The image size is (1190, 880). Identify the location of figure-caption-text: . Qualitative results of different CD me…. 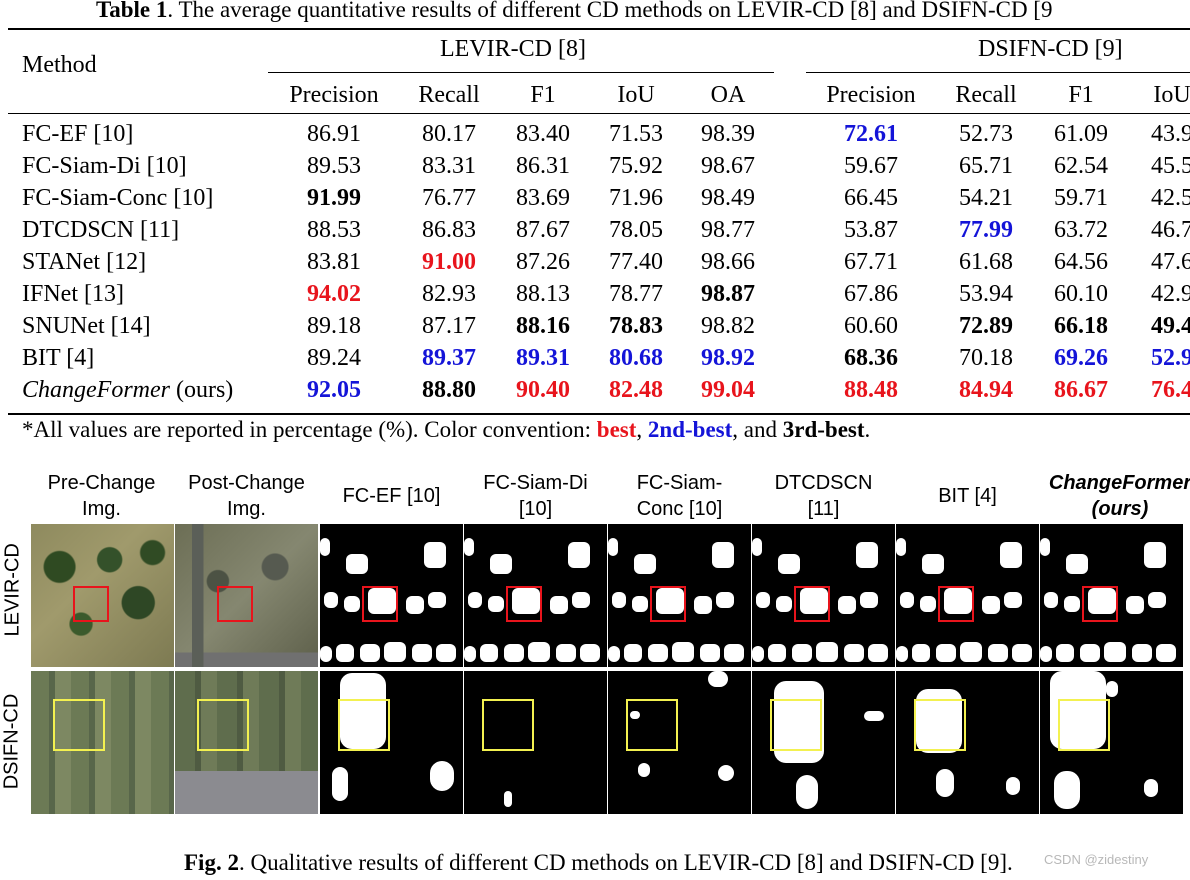
(625, 862).